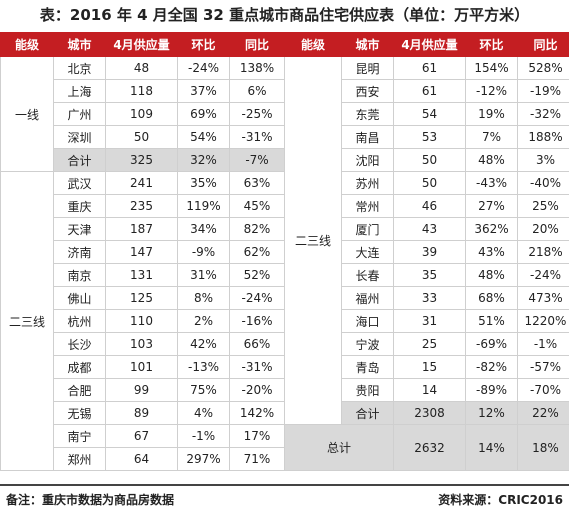 Image resolution: width=569 pixels, height=513 pixels. What do you see at coordinates (543, 390) in the screenshot?
I see `yoy-cell: -70%` at bounding box center [543, 390].